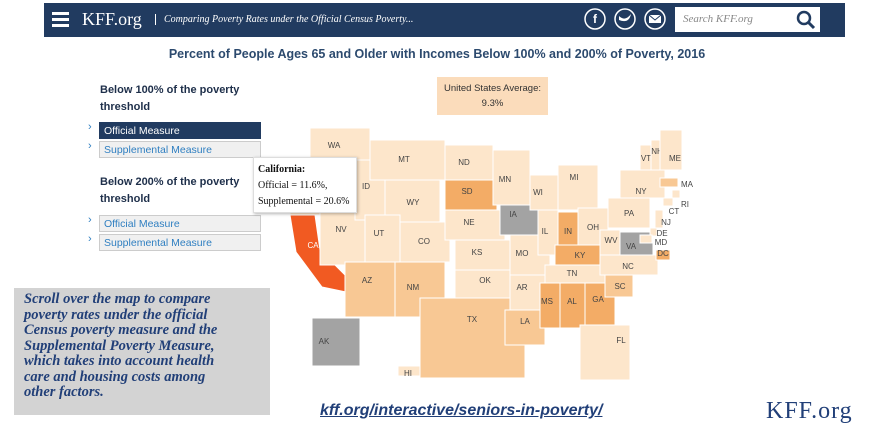  Describe the element at coordinates (666, 222) in the screenshot. I see `state-label: NJ` at that location.